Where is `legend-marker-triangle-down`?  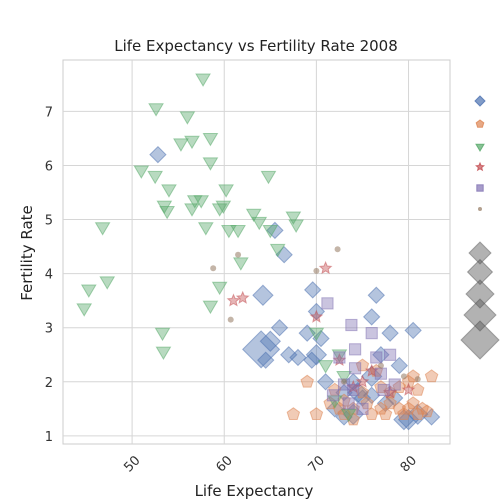 legend-marker-triangle-down is located at coordinates (480, 147).